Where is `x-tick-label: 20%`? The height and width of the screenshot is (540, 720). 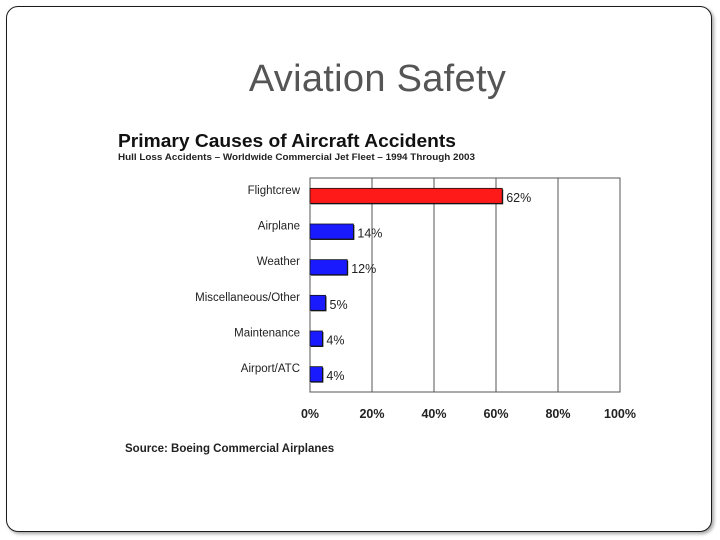 x-tick-label: 20% is located at coordinates (371, 414).